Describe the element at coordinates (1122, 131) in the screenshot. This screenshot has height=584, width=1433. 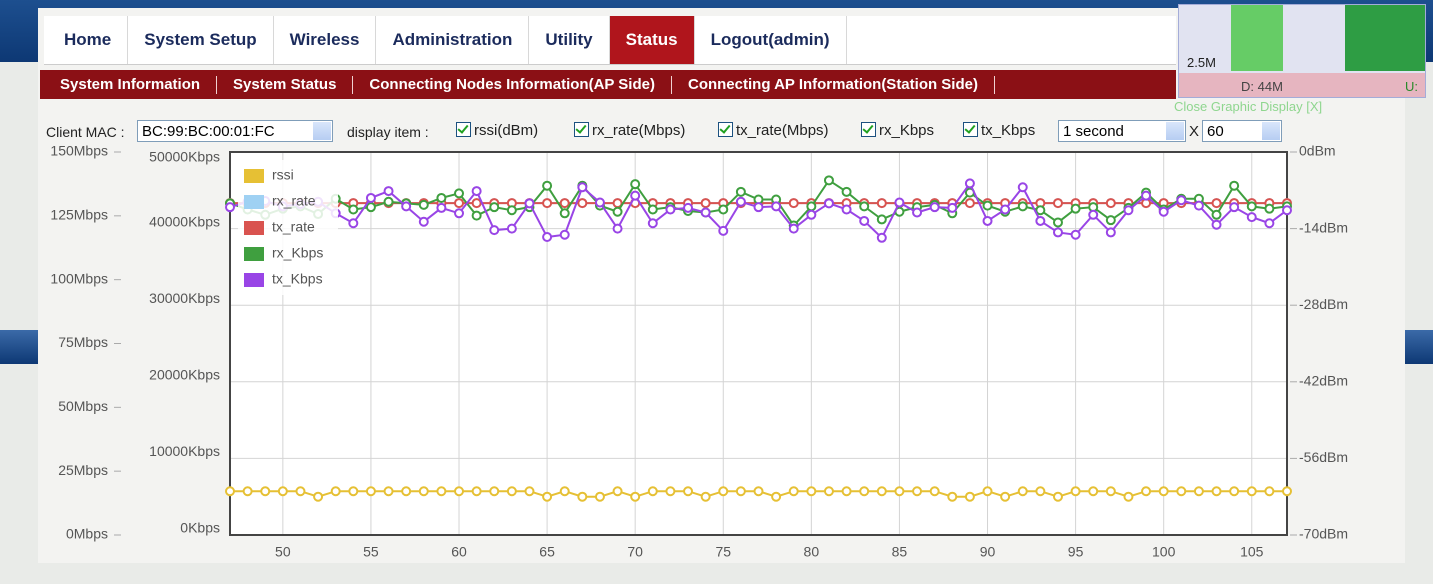
I see `interval-select: 1 second` at that location.